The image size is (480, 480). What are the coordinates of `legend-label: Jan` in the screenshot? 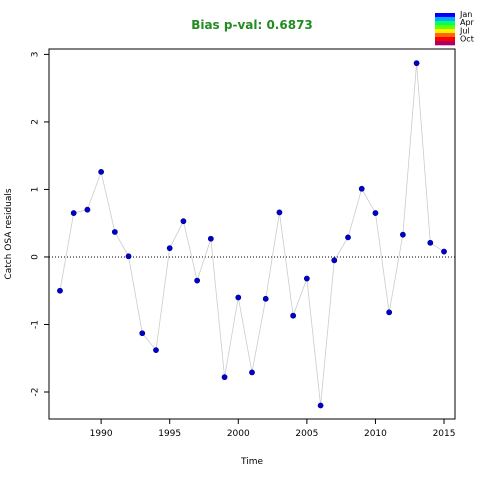 It's located at (465, 14).